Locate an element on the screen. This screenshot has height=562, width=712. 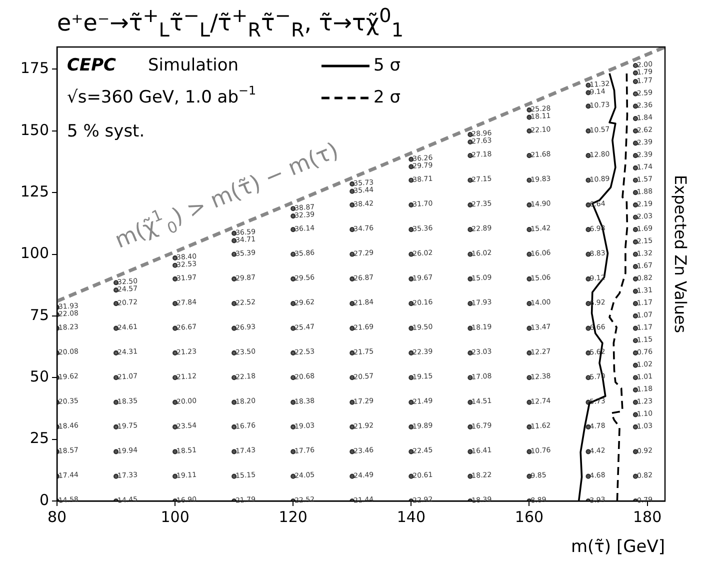
y-tick-label: 150 is located at coordinates (34, 129).